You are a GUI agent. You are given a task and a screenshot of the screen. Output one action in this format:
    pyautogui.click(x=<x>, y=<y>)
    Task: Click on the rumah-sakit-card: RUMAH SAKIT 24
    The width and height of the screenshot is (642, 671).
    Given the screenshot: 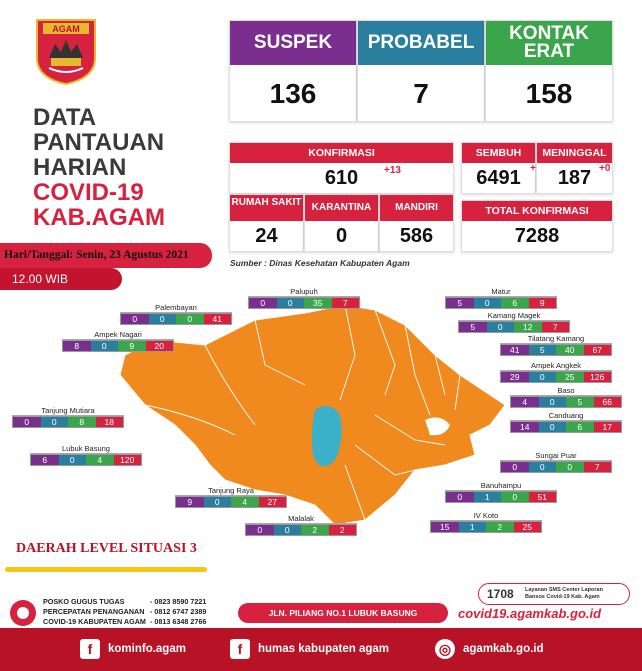 What is the action you would take?
    pyautogui.click(x=266, y=223)
    